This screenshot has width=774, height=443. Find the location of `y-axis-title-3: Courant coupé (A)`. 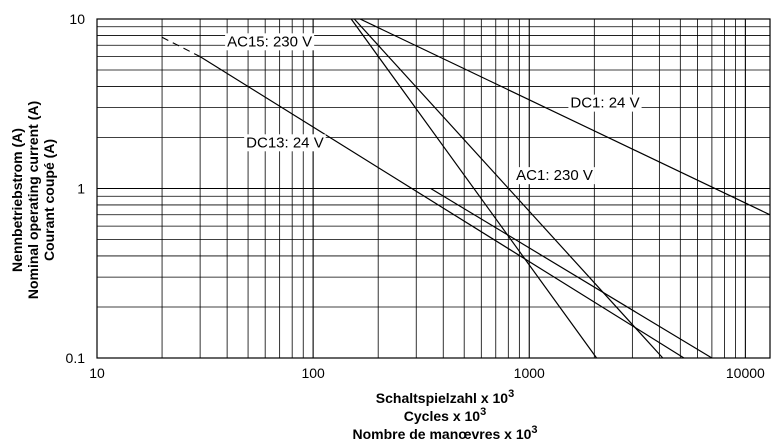

y-axis-title-3: Courant coupé (A) is located at coordinates (49, 200).